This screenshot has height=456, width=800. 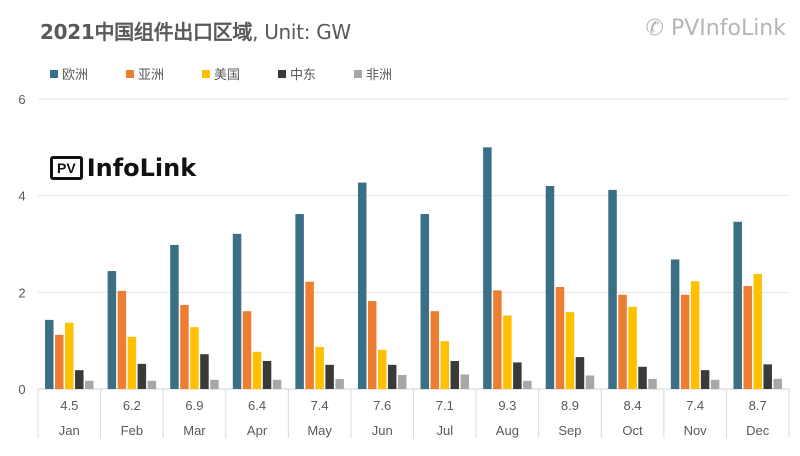 What do you see at coordinates (21, 292) in the screenshot?
I see `y-tick-label: 2` at bounding box center [21, 292].